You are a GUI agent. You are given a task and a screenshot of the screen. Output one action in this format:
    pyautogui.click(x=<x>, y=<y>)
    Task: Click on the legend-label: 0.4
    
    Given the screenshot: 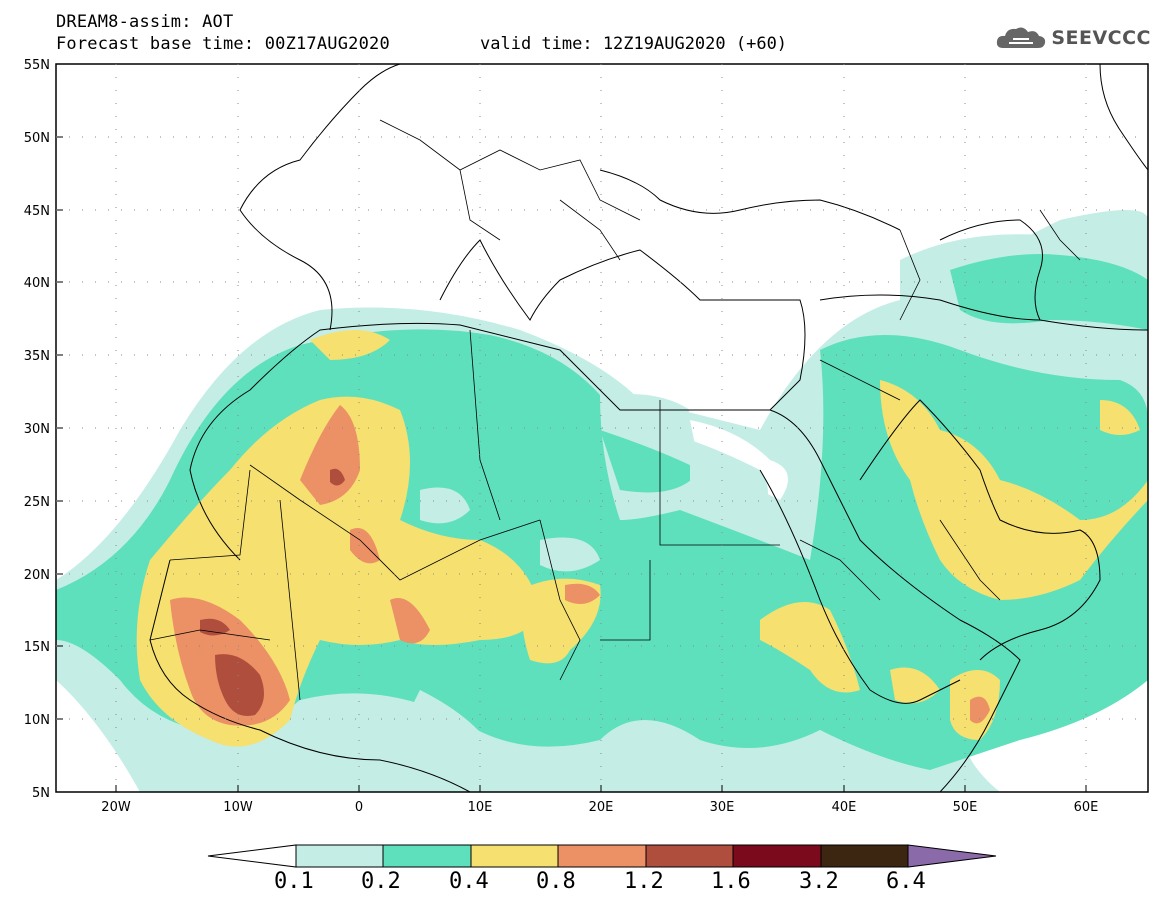 What is the action you would take?
    pyautogui.click(x=469, y=881)
    